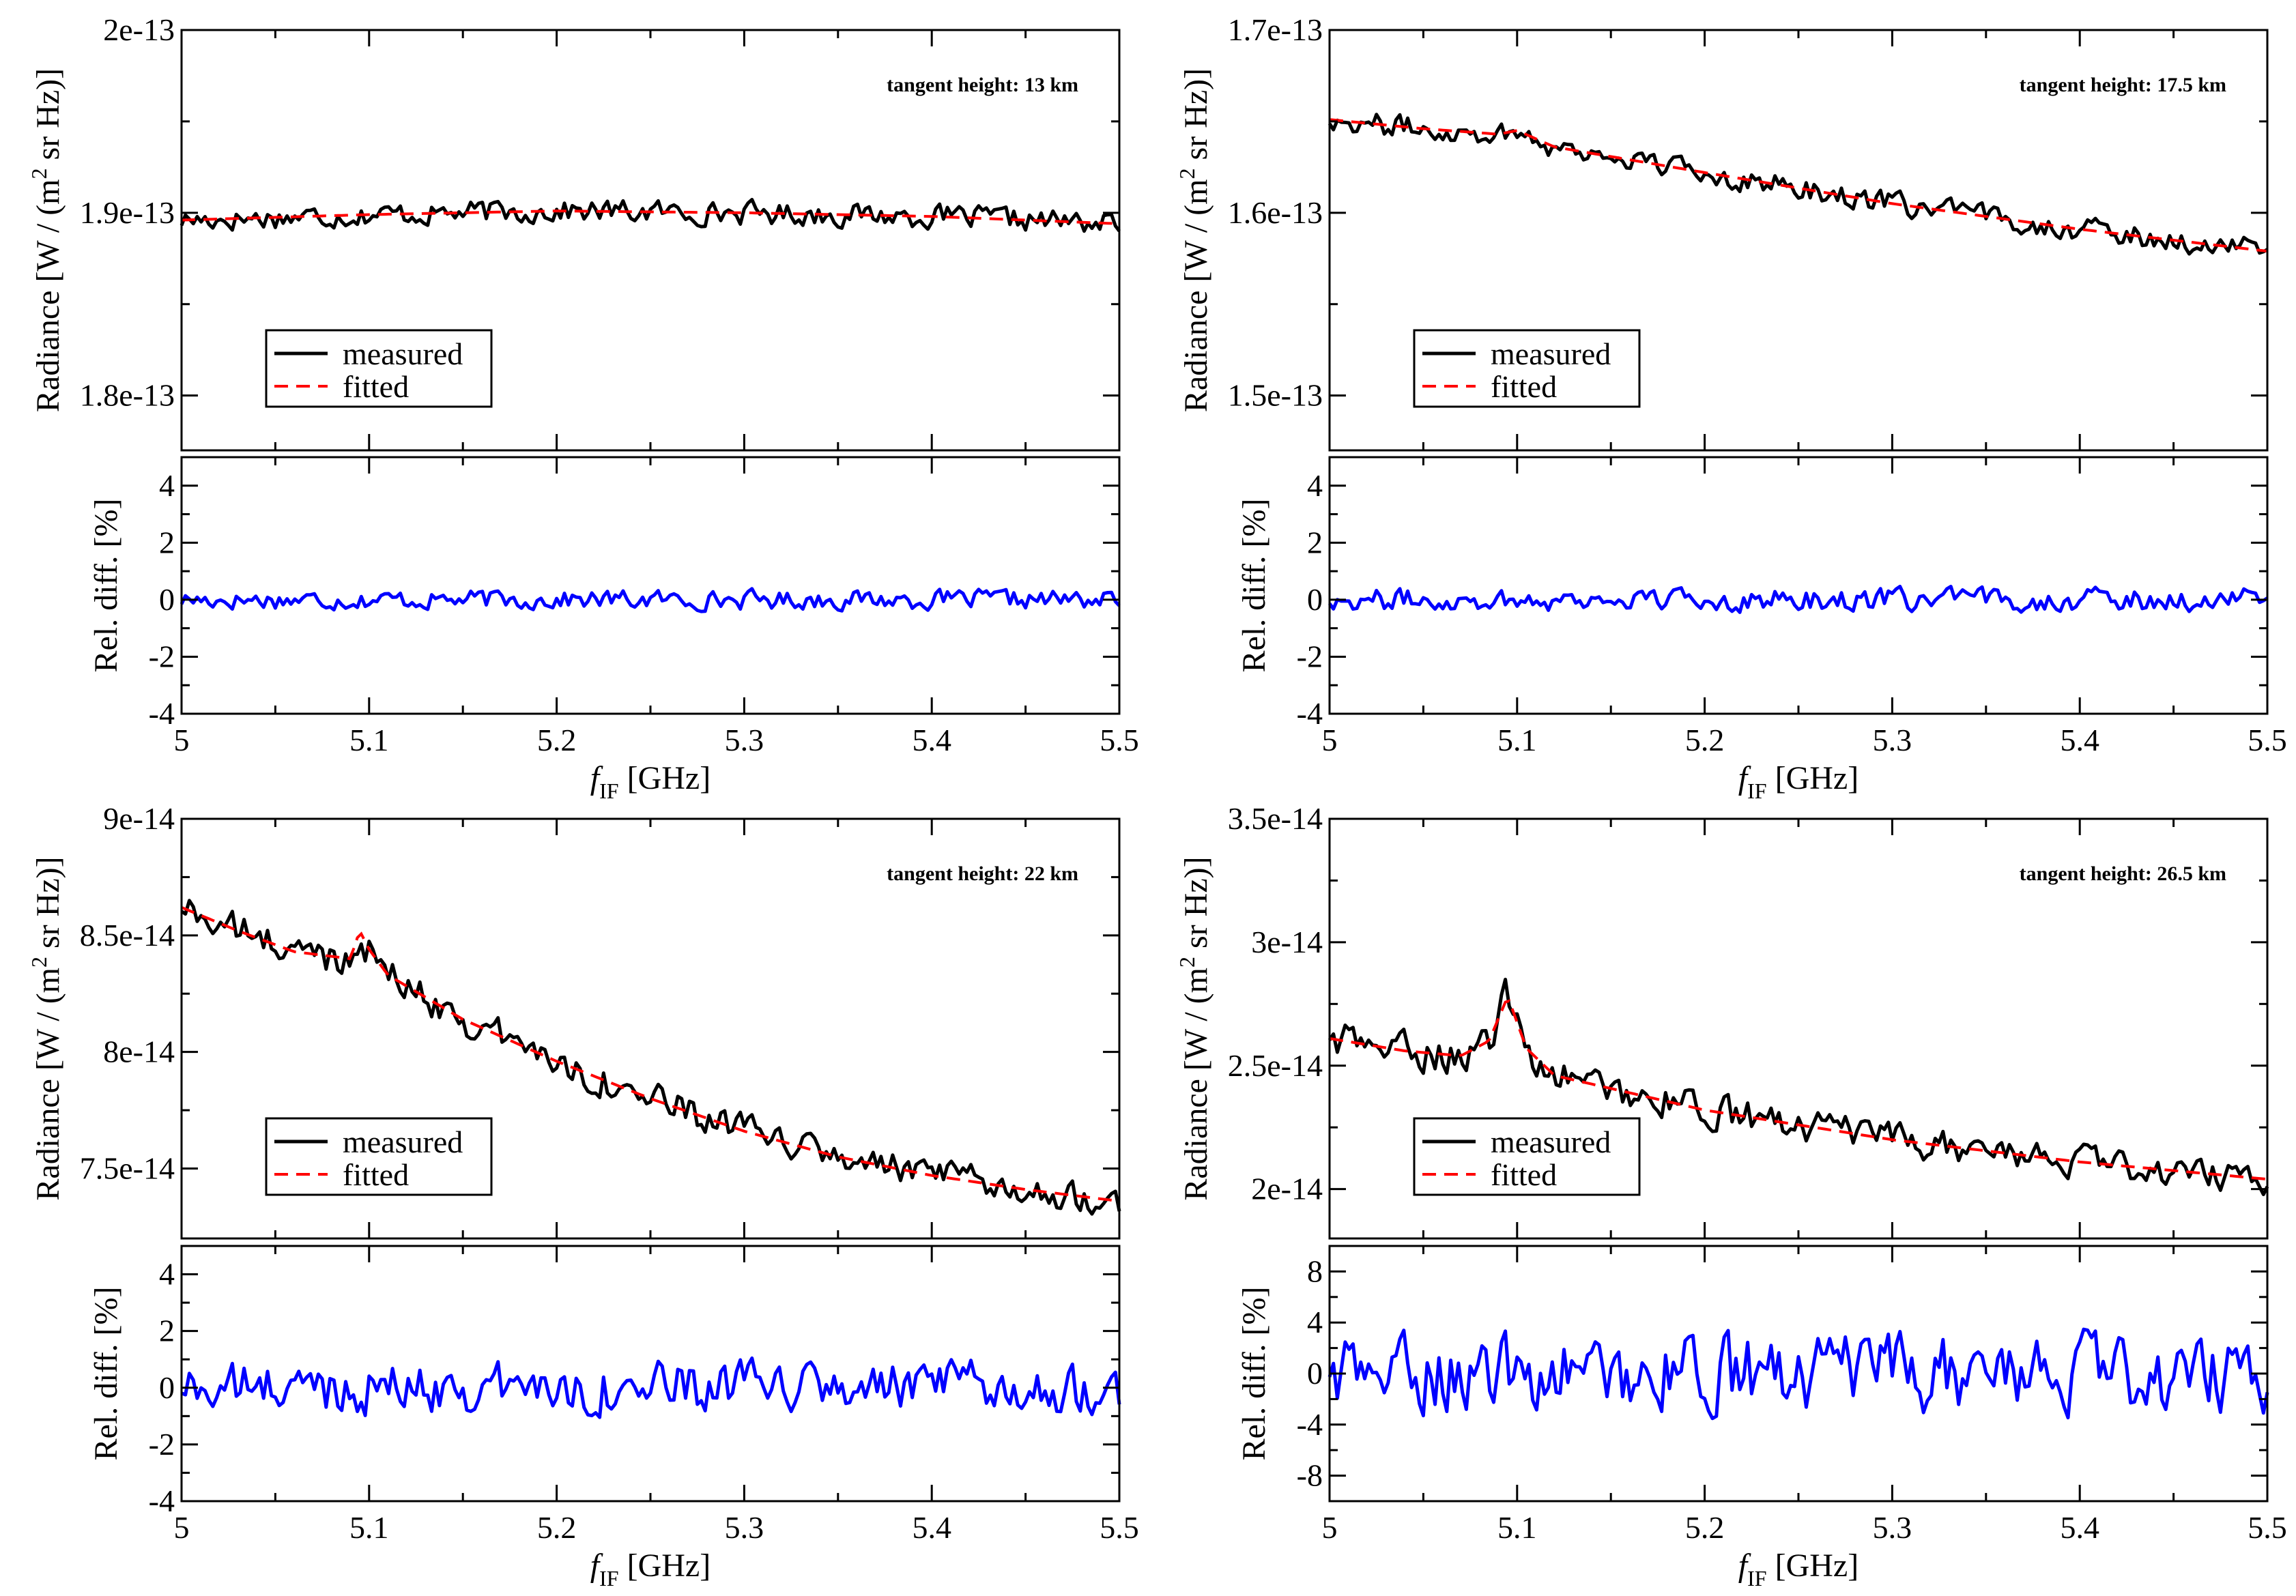 The width and height of the screenshot is (2296, 1596). Describe the element at coordinates (2123, 85) in the screenshot. I see `tangent-height-label: tangent height: 17.5 km` at that location.